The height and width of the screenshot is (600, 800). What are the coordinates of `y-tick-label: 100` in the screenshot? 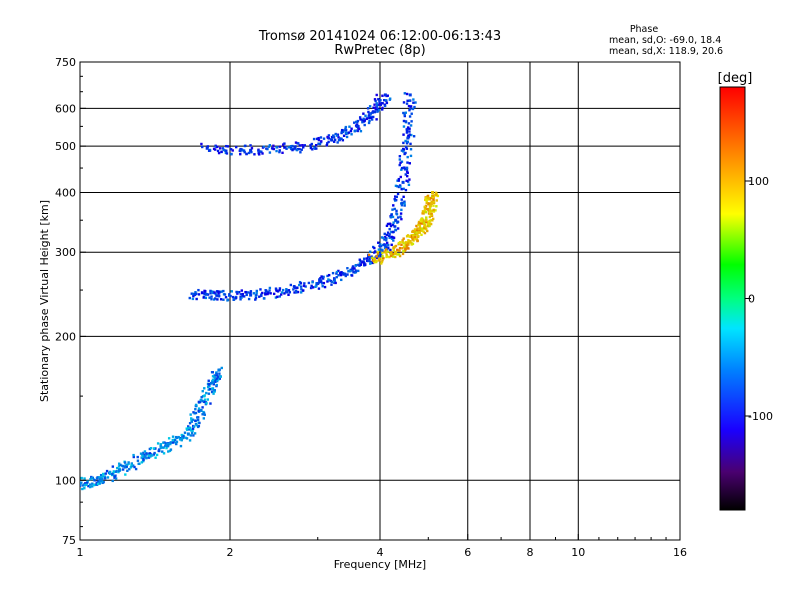 It's located at (65, 480).